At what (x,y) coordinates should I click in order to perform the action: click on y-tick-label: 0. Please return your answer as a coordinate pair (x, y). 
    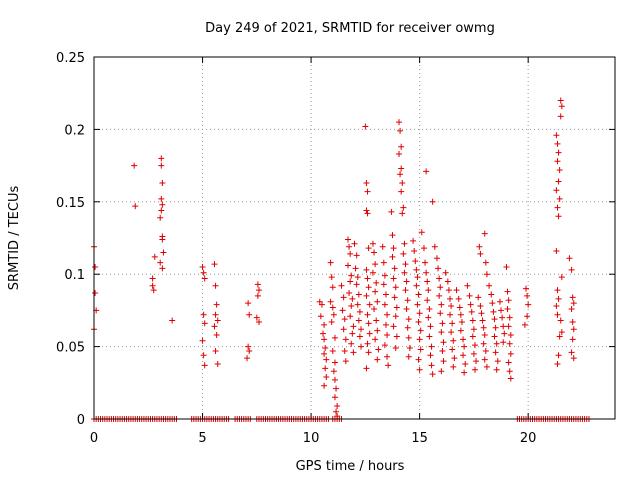
    Looking at the image, I should click on (81, 420).